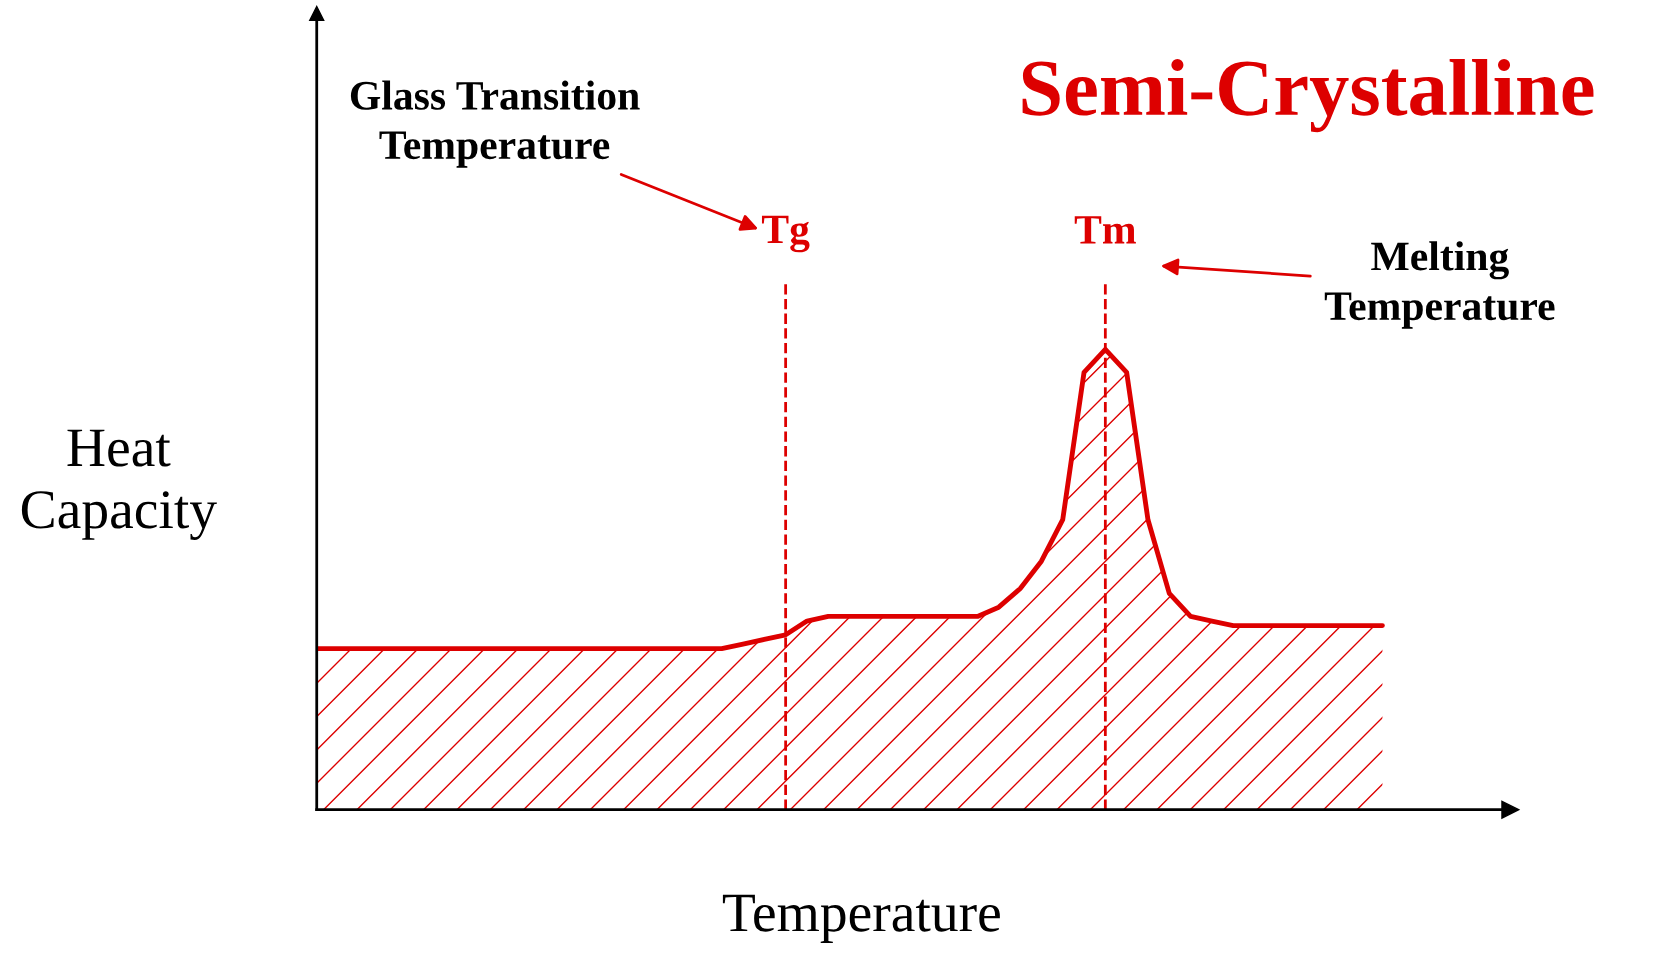  What do you see at coordinates (1105, 230) in the screenshot?
I see `text: Tm` at bounding box center [1105, 230].